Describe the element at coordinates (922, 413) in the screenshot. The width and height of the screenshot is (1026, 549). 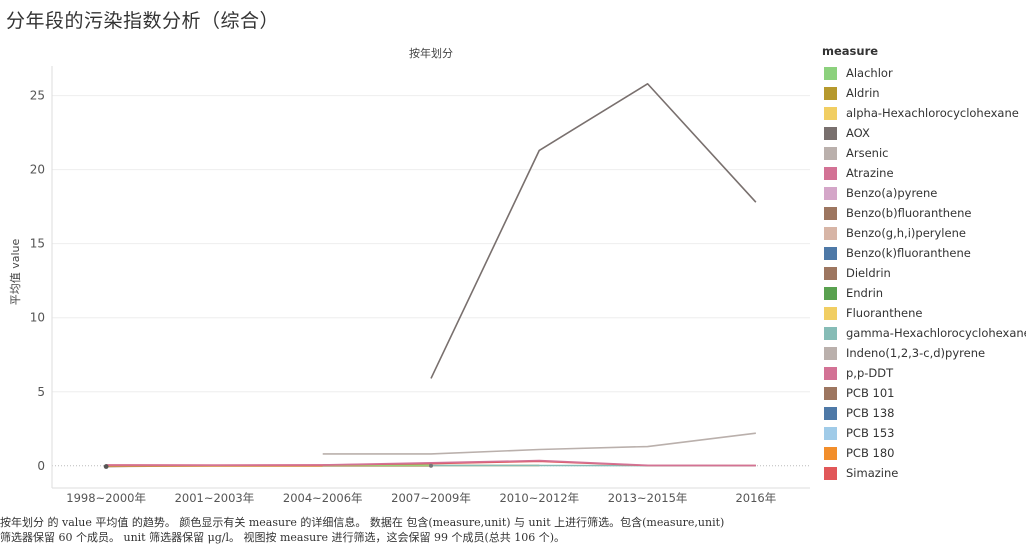
I see `legend-item: PCB 138` at that location.